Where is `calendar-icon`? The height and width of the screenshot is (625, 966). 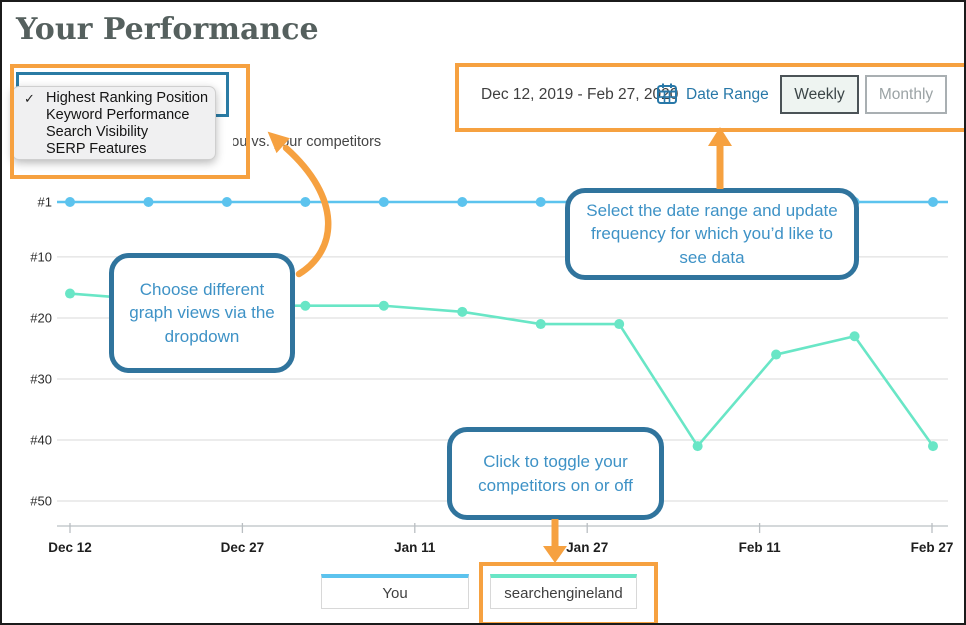
calendar-icon is located at coordinates (667, 96).